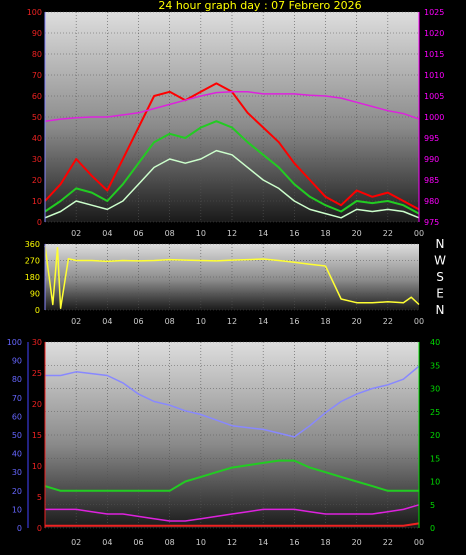 Image resolution: width=466 pixels, height=555 pixels. What do you see at coordinates (435, 365) in the screenshot?
I see `panel3-right-tick: 35` at bounding box center [435, 365].